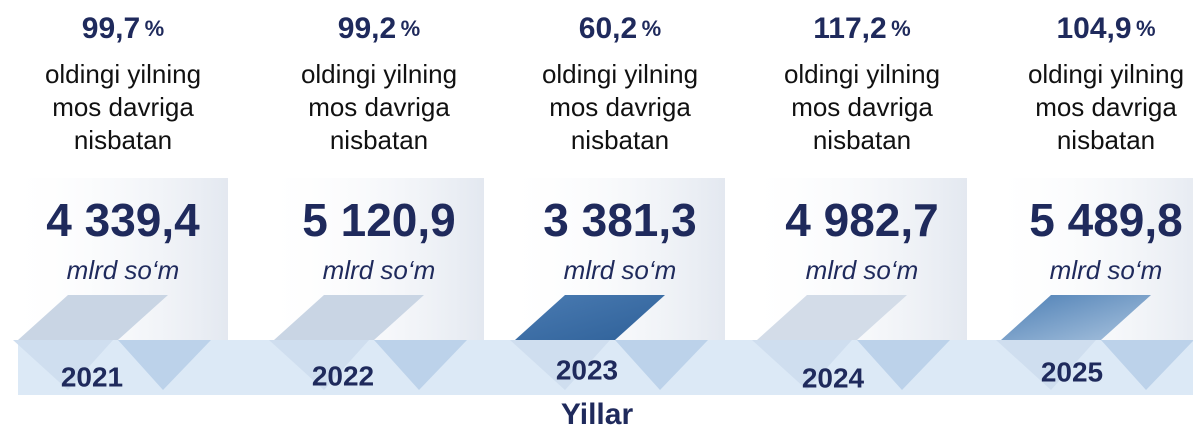 This screenshot has height=436, width=1193. What do you see at coordinates (587, 369) in the screenshot?
I see `year: 2023` at bounding box center [587, 369].